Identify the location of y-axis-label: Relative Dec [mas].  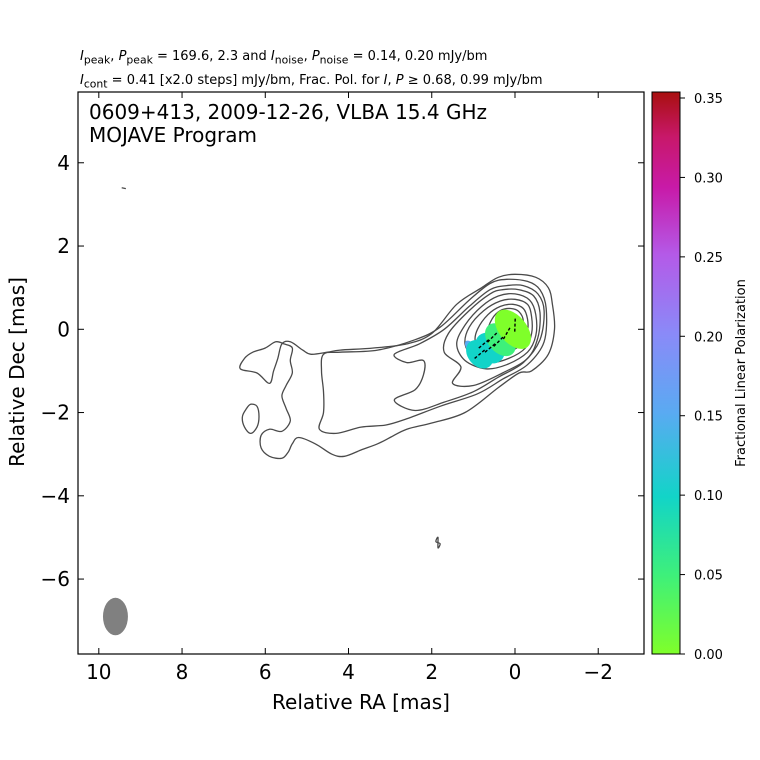
(17, 372).